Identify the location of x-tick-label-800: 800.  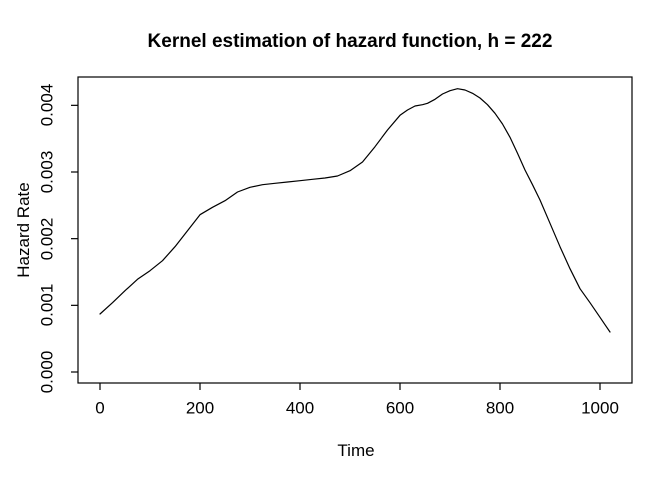
(500, 408).